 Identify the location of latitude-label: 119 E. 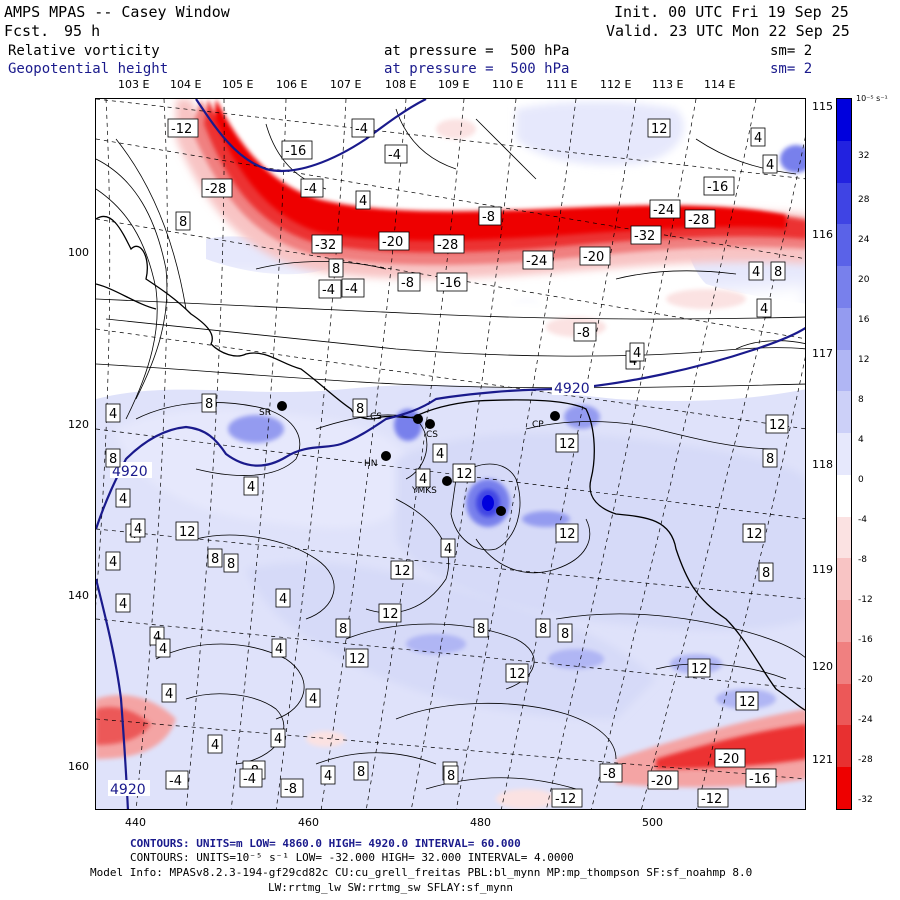
(828, 569).